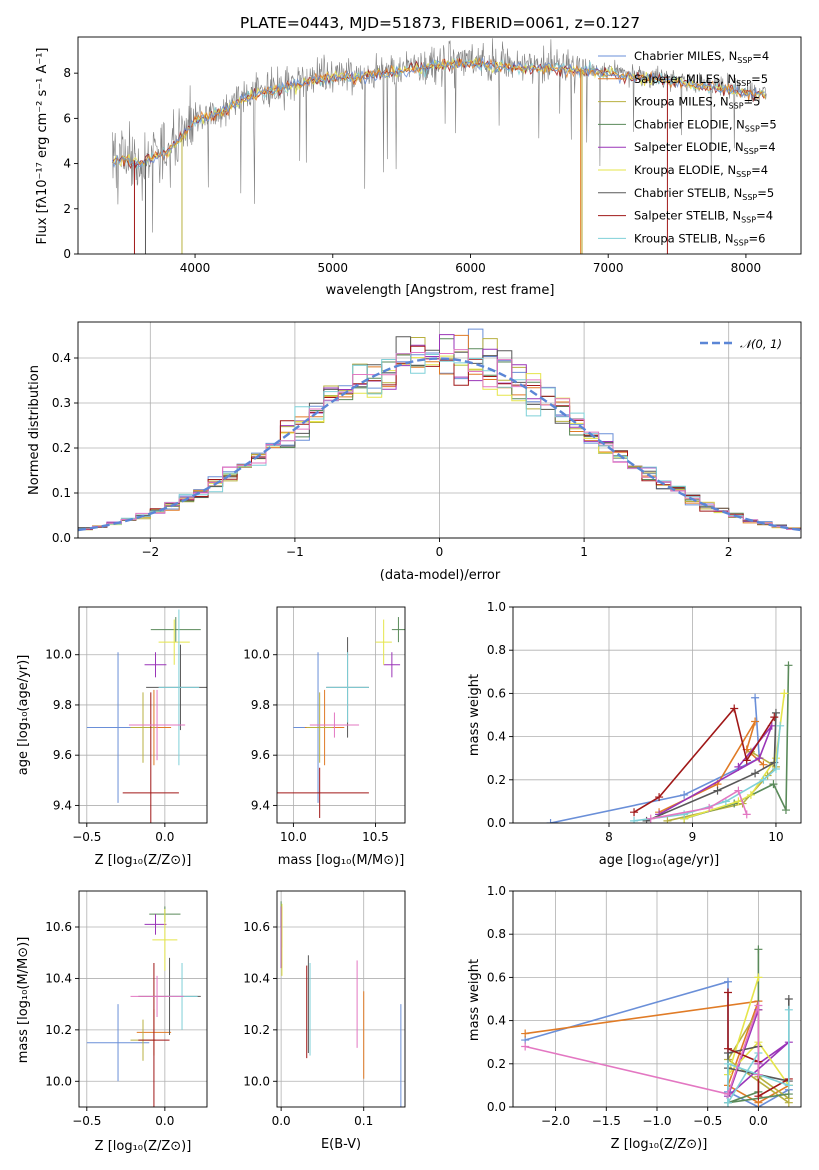  I want to click on x-tick-label: −1.0, so click(656, 1121).